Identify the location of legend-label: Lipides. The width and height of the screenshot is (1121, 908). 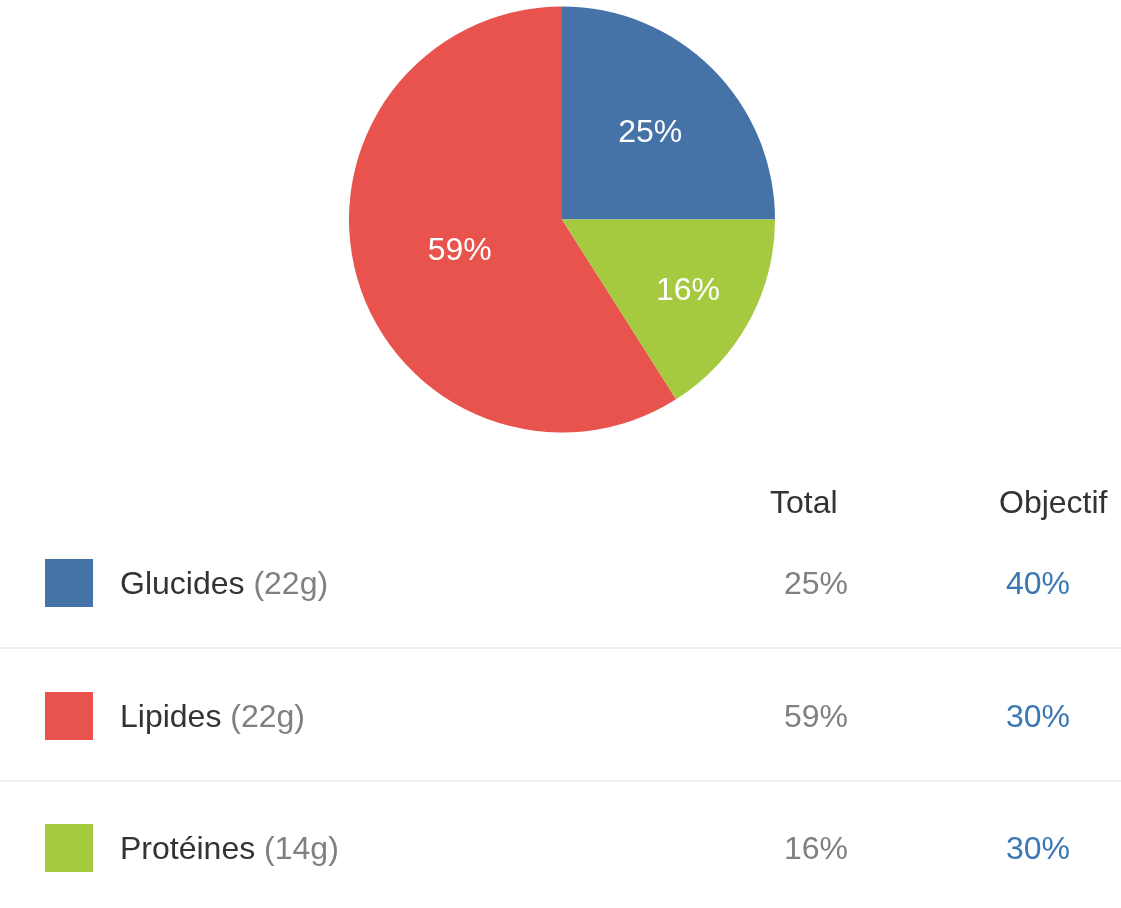
(171, 716).